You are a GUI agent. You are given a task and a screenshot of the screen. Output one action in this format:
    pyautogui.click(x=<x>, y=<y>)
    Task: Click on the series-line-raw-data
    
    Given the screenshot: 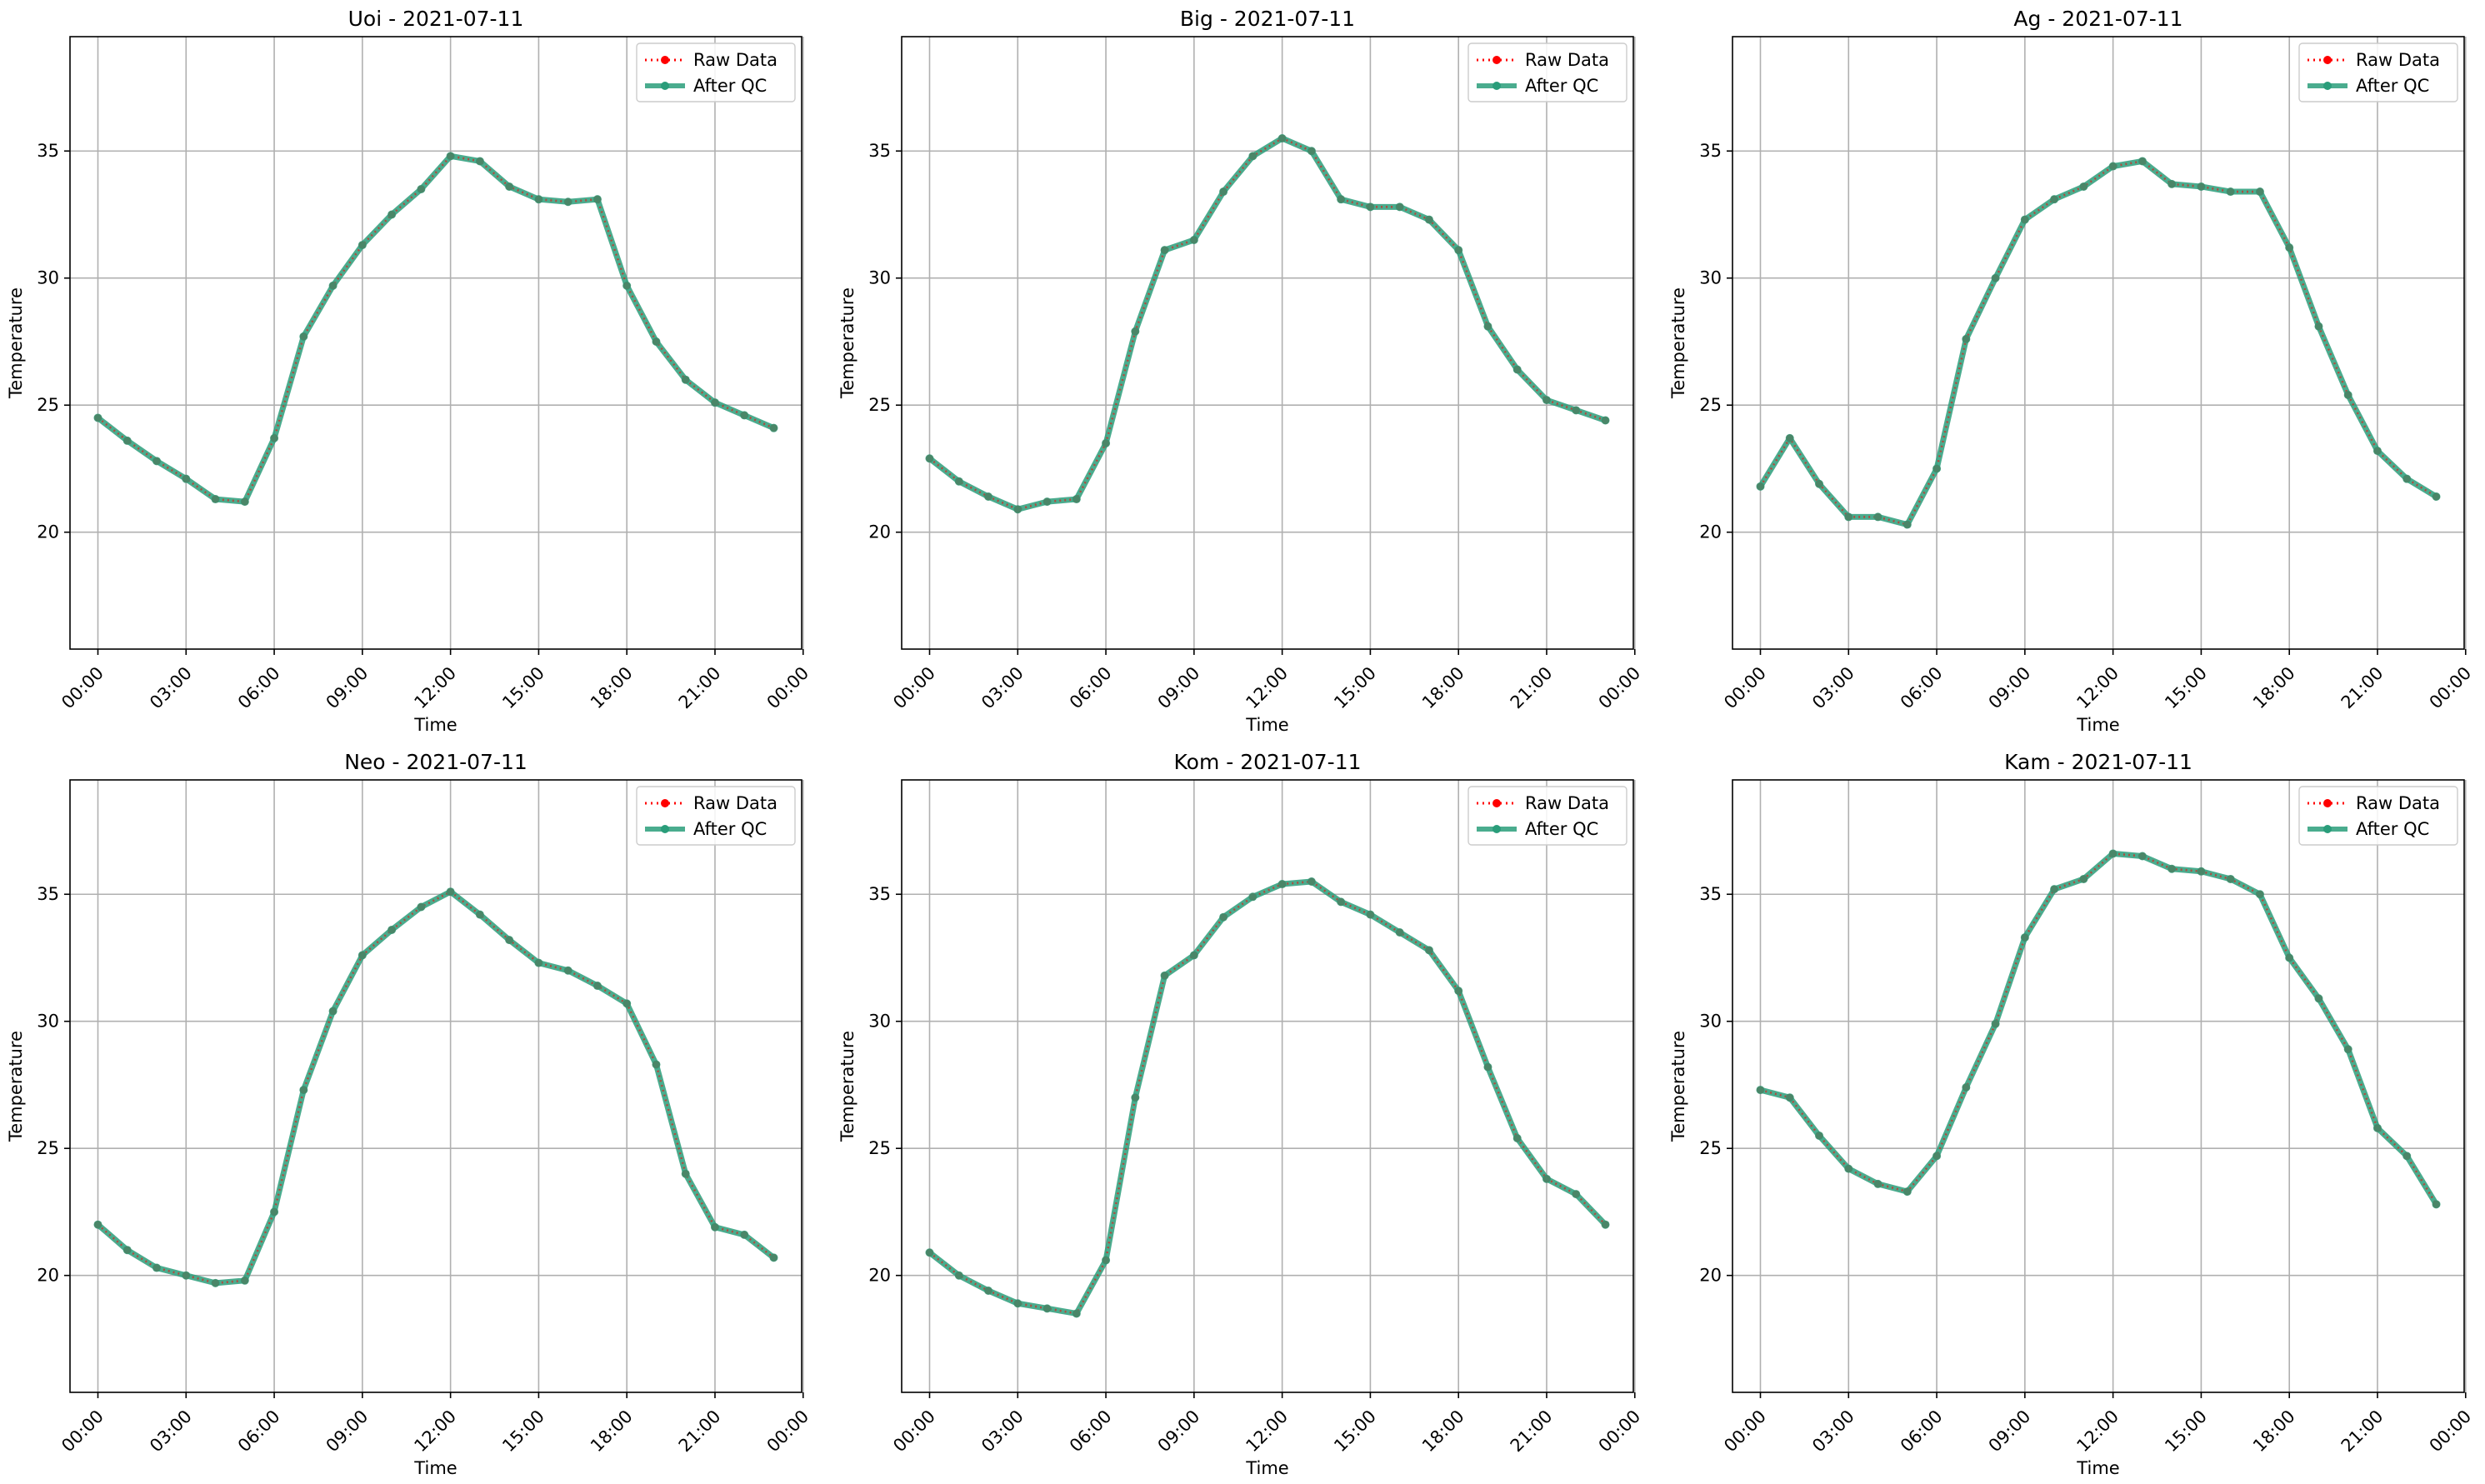 What is the action you would take?
    pyautogui.click(x=2099, y=1028)
    